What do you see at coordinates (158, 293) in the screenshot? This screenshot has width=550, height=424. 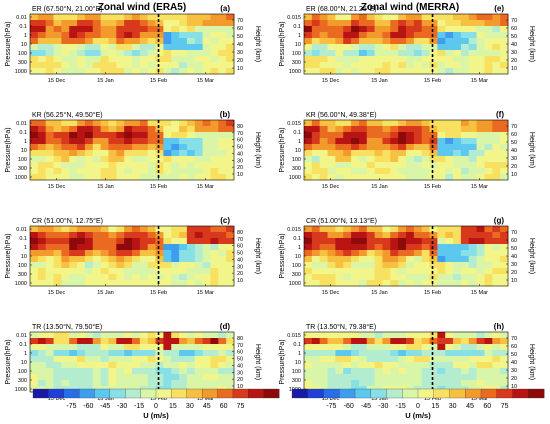 I see `date-tick-label: 15 Feb` at bounding box center [158, 293].